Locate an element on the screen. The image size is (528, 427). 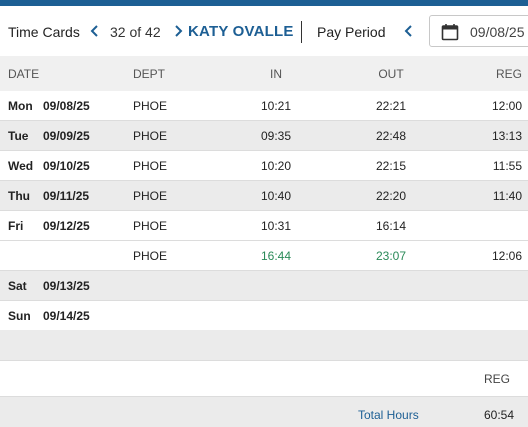
table-row: Wed 09/10/25 PHOE 10:20 22:15 11:55 is located at coordinates (264, 166).